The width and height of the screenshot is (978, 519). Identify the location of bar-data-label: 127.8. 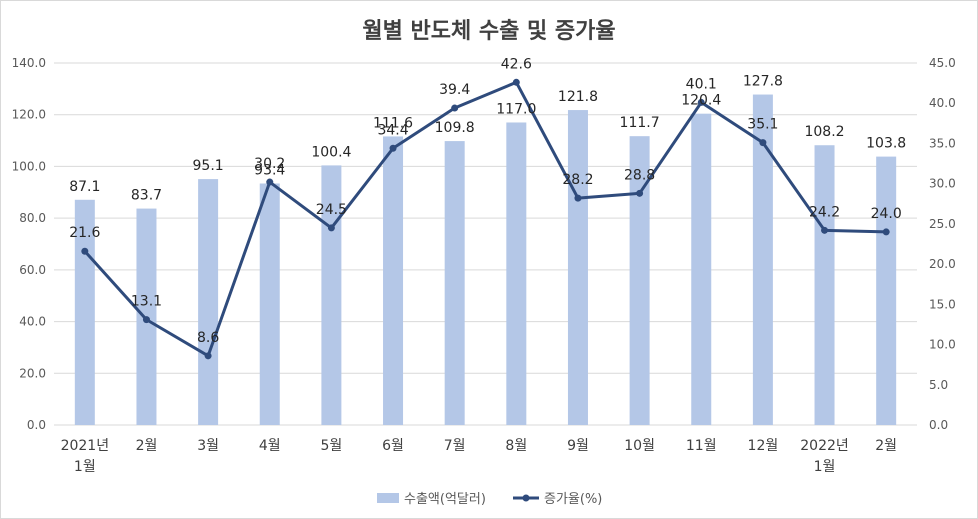
(763, 82).